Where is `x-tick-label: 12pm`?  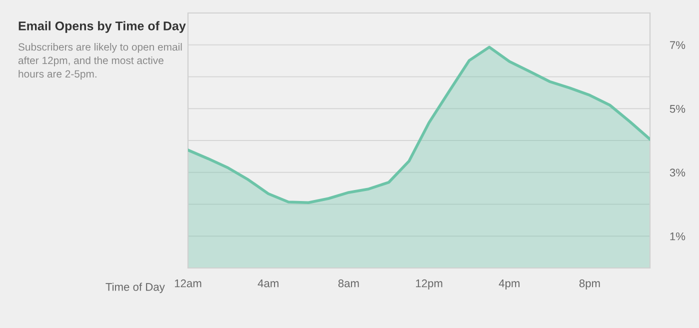 x-tick-label: 12pm is located at coordinates (429, 284).